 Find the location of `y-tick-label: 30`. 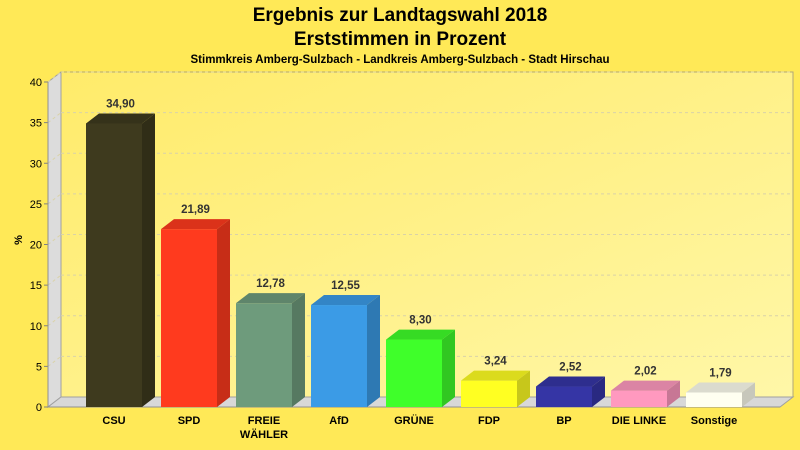

y-tick-label: 30 is located at coordinates (36, 164).